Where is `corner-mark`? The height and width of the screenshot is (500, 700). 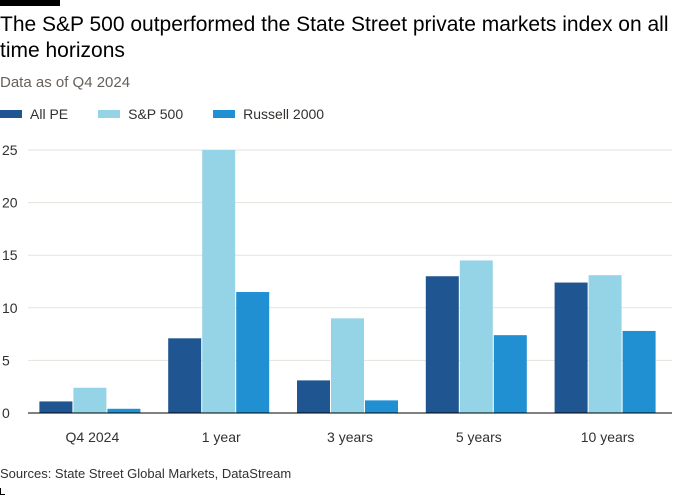
corner-mark is located at coordinates (2, 491).